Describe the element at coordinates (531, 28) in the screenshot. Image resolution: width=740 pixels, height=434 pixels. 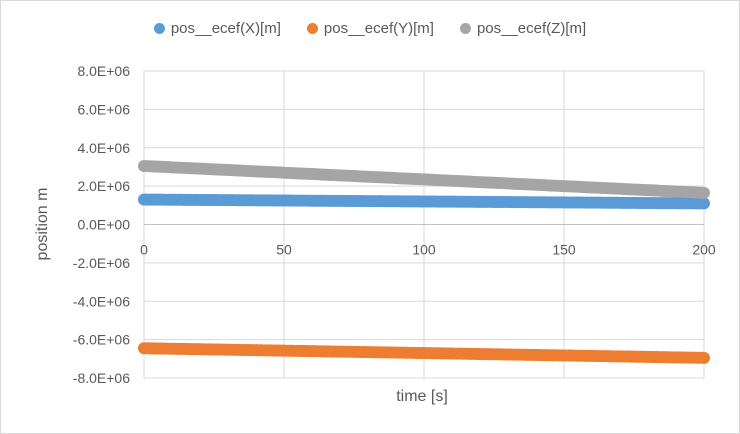
I see `legend-label-z: pos__ecef(Z)[m]` at that location.